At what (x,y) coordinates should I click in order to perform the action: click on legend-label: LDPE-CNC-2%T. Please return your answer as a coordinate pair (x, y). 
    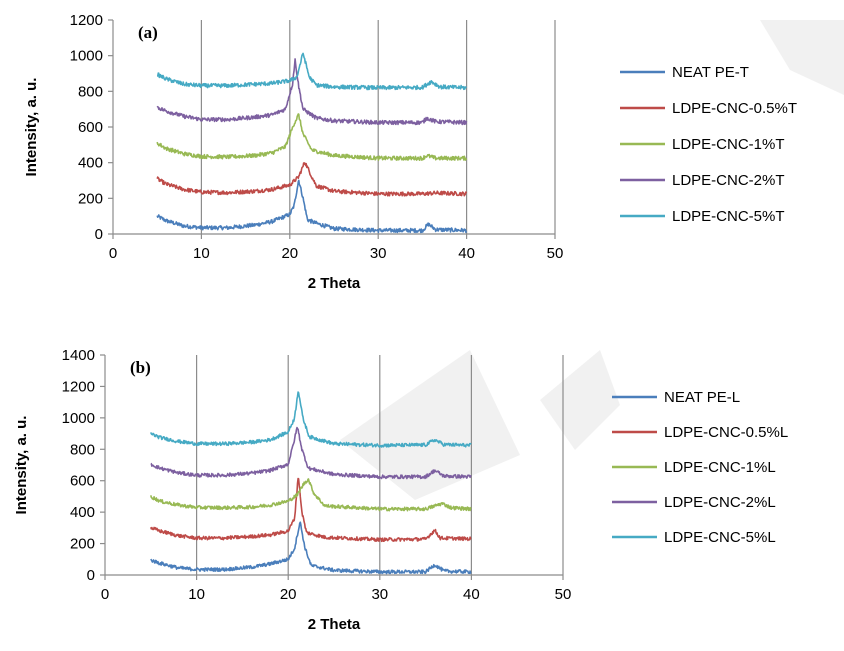
    Looking at the image, I should click on (728, 180).